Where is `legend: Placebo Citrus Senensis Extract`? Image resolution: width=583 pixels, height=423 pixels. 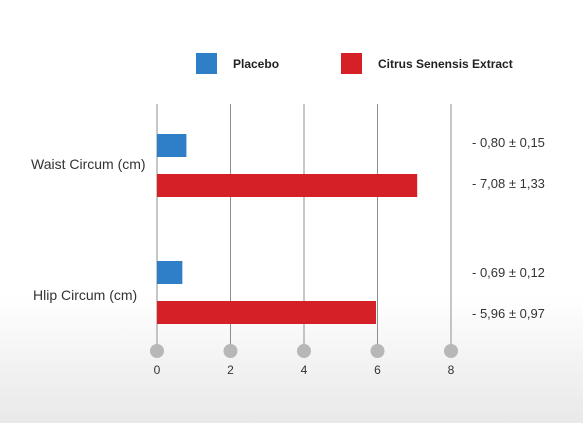
legend: Placebo Citrus Senensis Extract is located at coordinates (354, 63).